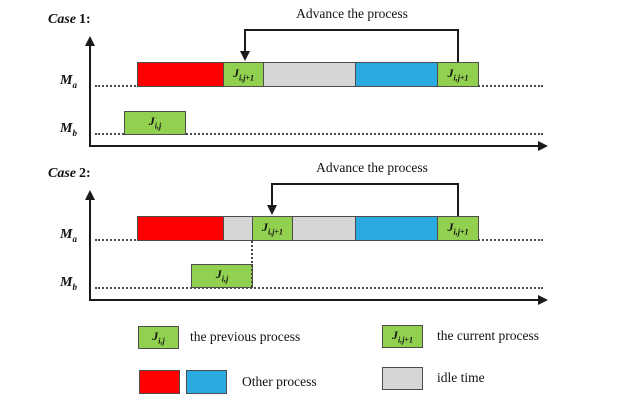 The width and height of the screenshot is (641, 408). Describe the element at coordinates (180, 228) in the screenshot. I see `case2-bar-other-red` at that location.